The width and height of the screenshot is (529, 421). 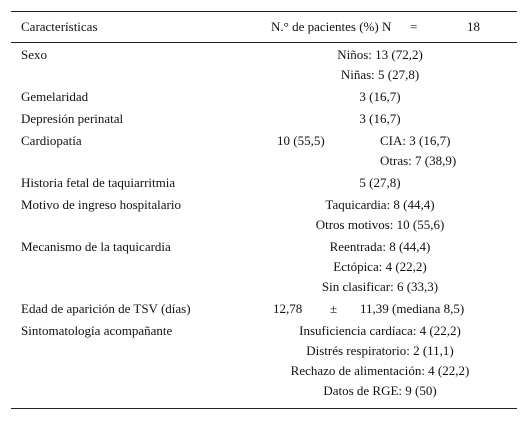 What do you see at coordinates (380, 204) in the screenshot?
I see `cell-value: Taquicardia: 8 (44,4)` at bounding box center [380, 204].